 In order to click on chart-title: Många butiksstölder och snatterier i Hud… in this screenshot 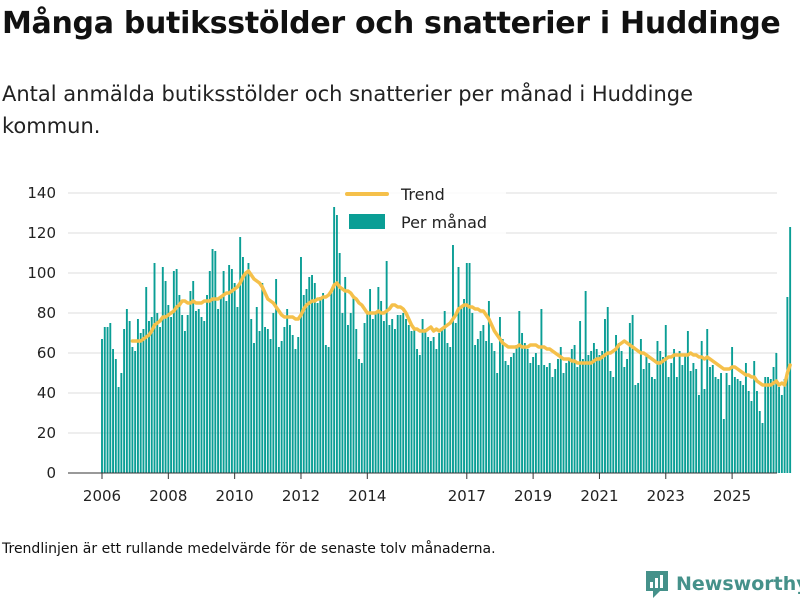, I will do `click(391, 23)`.